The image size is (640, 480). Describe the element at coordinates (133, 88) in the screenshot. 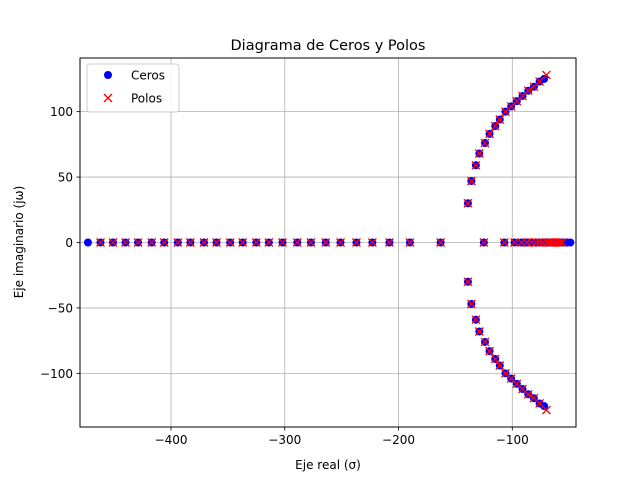

I see `legend: Ceros Polos` at that location.